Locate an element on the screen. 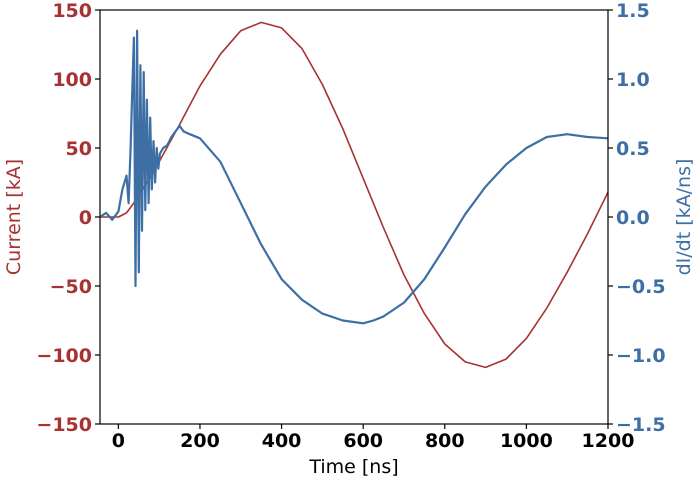  x-tick-label: 400 is located at coordinates (282, 441).